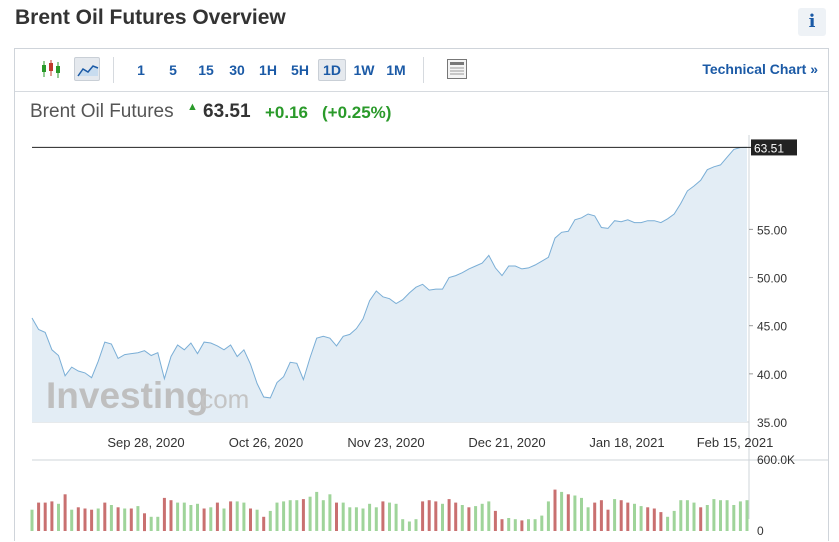 The image size is (839, 542). What do you see at coordinates (772, 279) in the screenshot?
I see `y-tick-label: 50.00` at bounding box center [772, 279].